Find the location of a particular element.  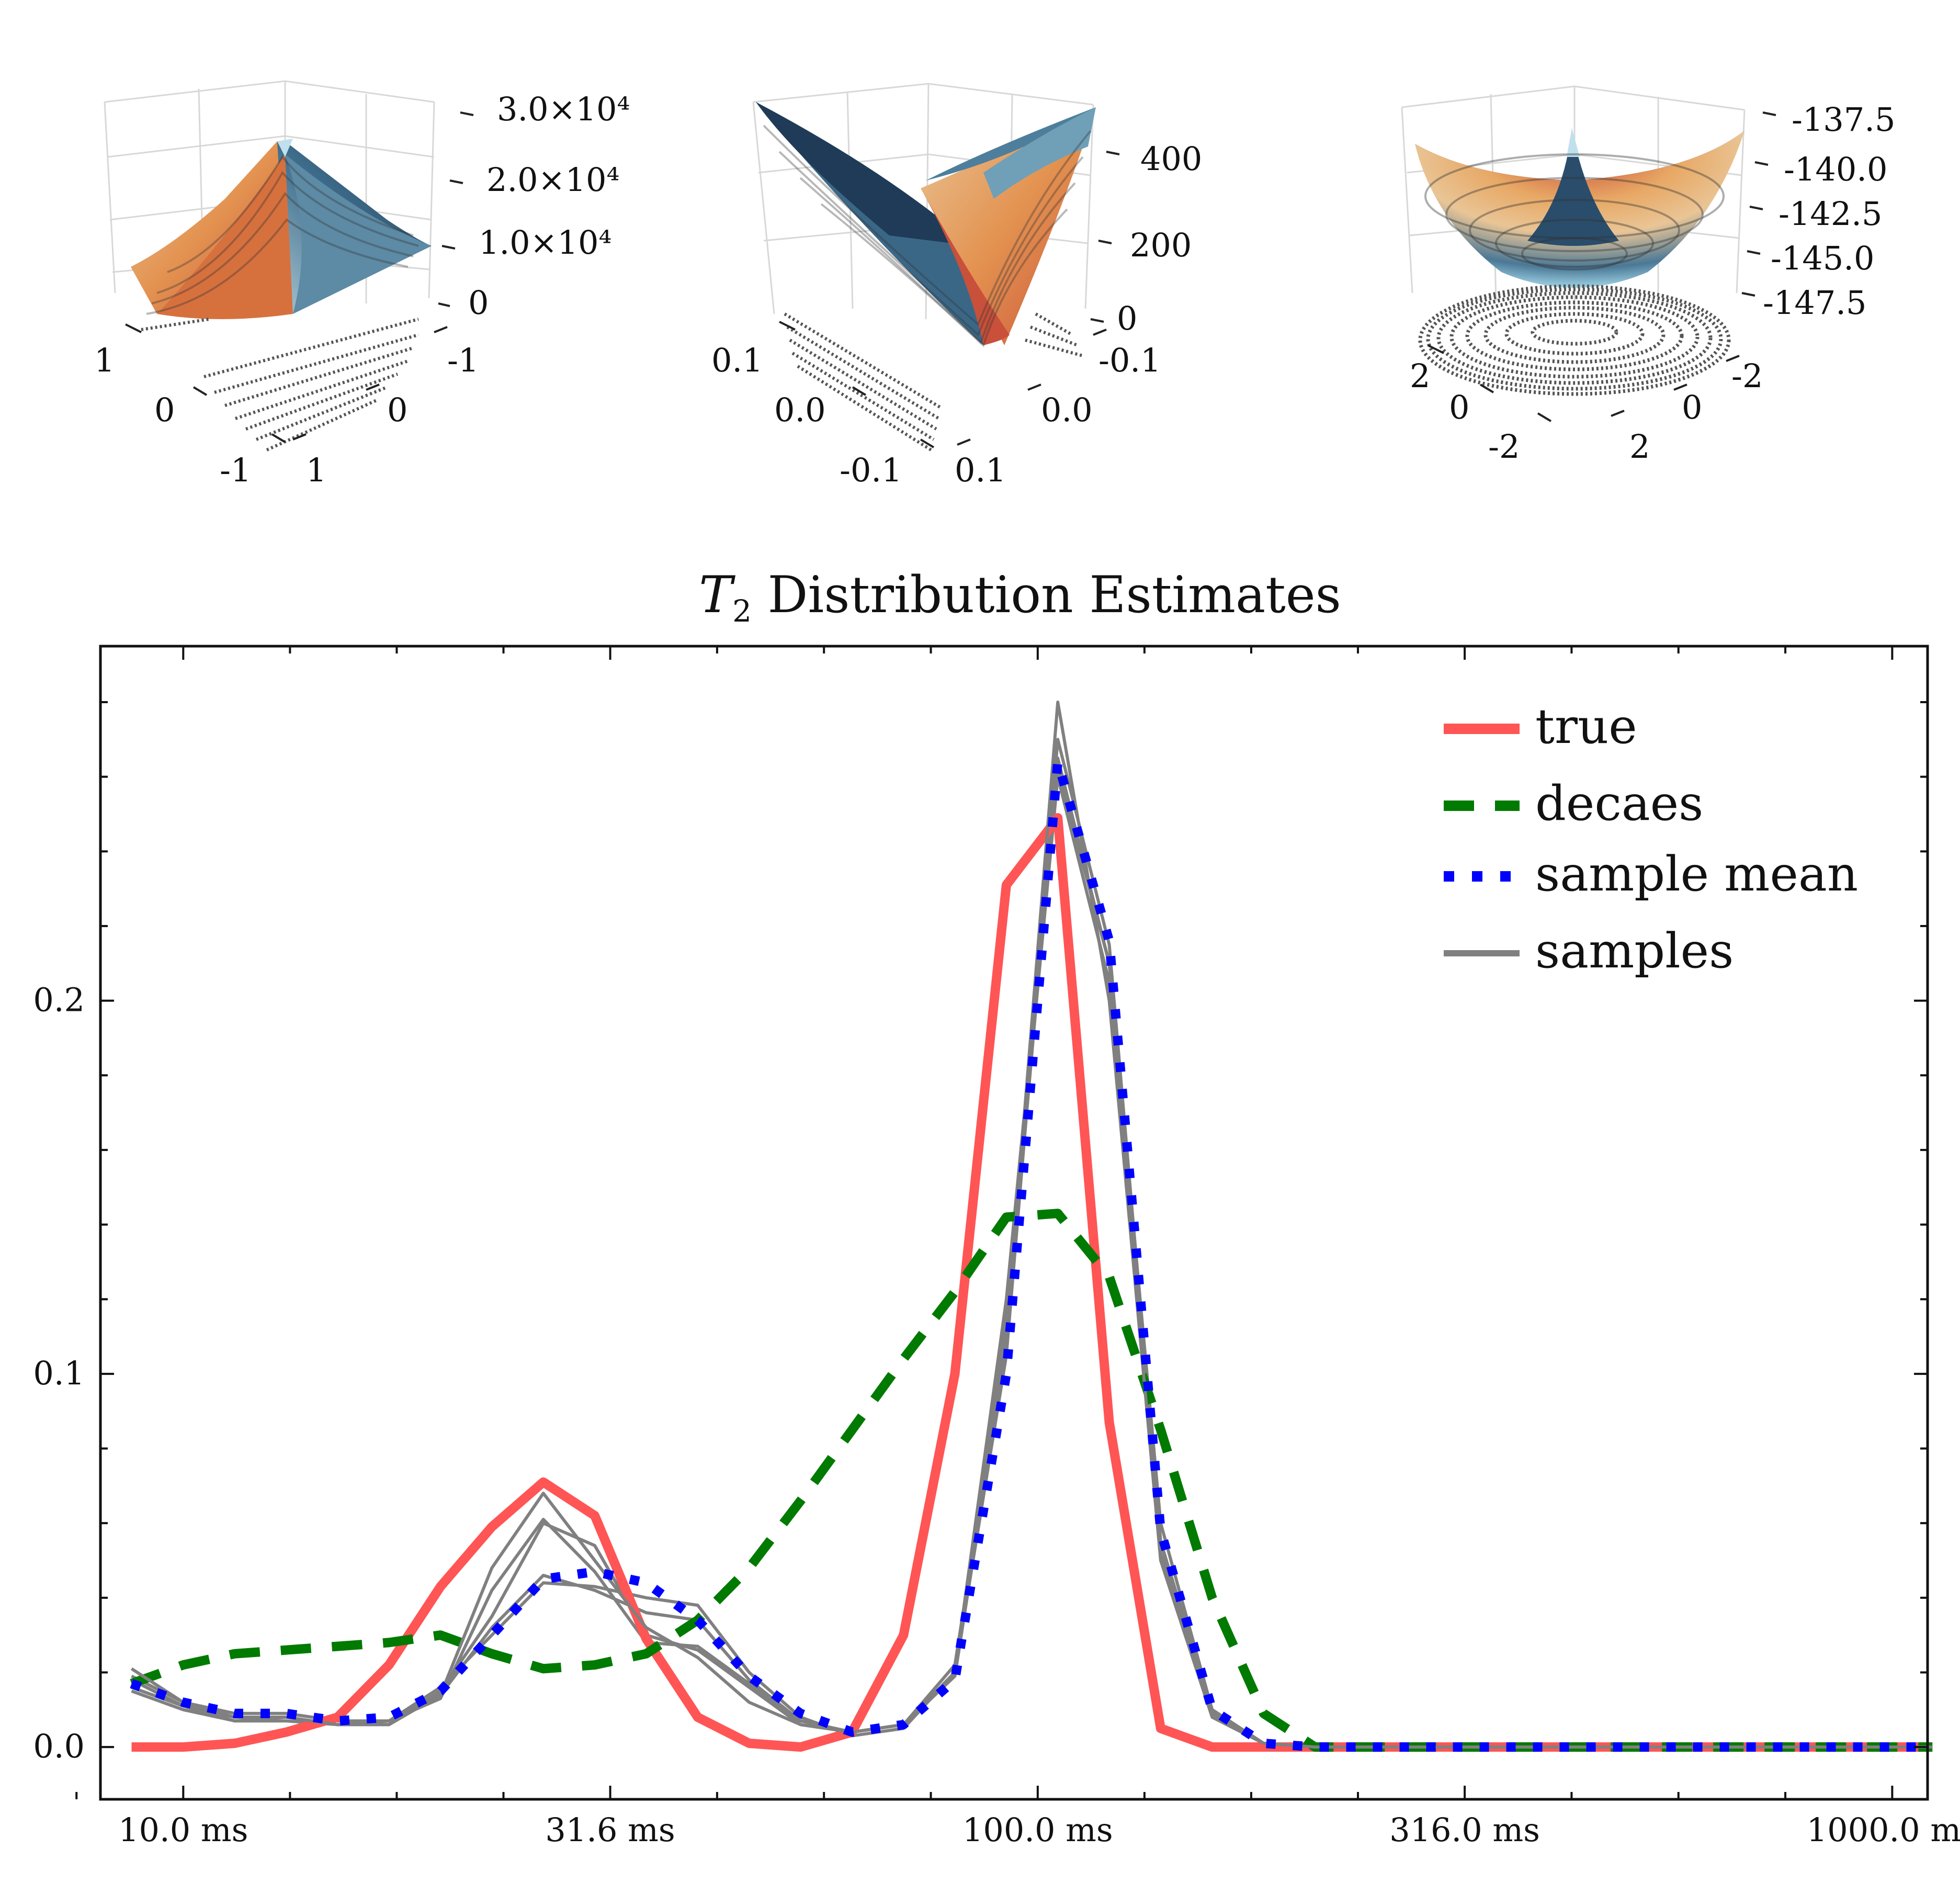

panel-3-axis-ticks is located at coordinates (1601, 266).